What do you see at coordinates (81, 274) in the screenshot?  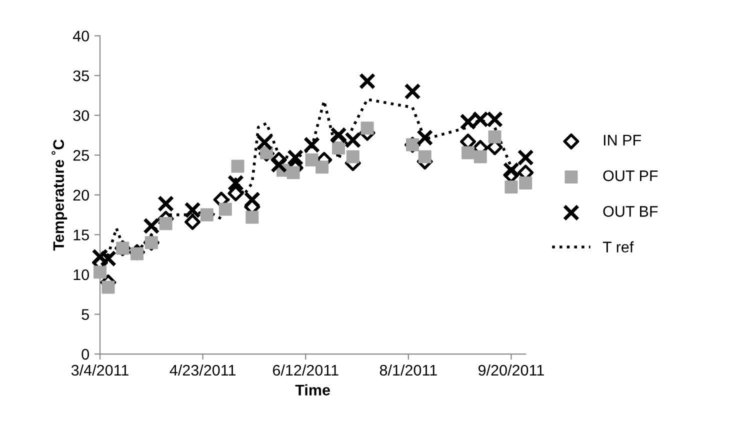 I see `y-tick-label: 10` at bounding box center [81, 274].